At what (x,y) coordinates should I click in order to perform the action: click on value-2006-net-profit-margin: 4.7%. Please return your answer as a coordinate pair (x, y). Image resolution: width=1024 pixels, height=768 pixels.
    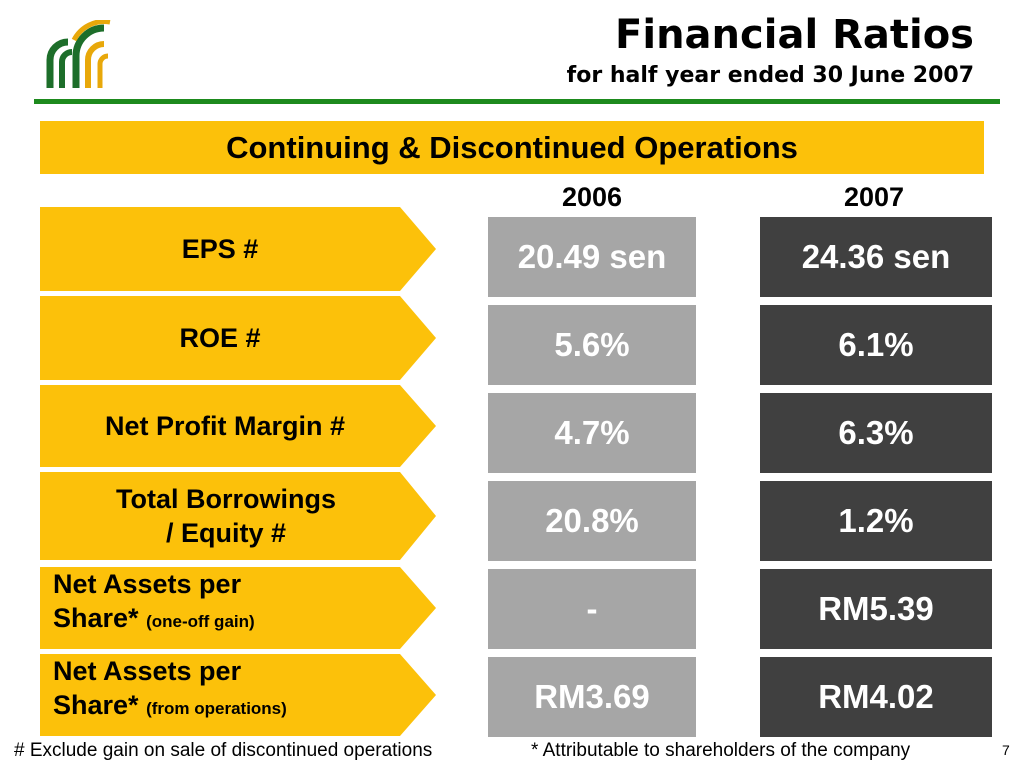
    Looking at the image, I should click on (592, 433).